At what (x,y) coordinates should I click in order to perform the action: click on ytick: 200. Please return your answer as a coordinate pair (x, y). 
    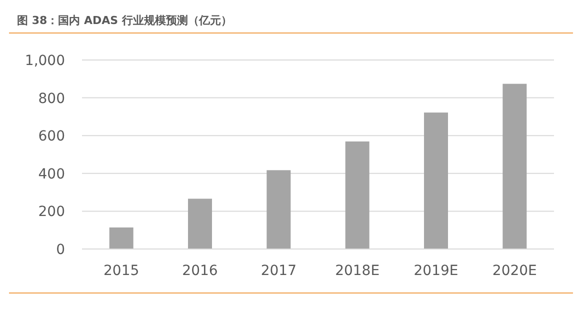
    Looking at the image, I should click on (51, 212).